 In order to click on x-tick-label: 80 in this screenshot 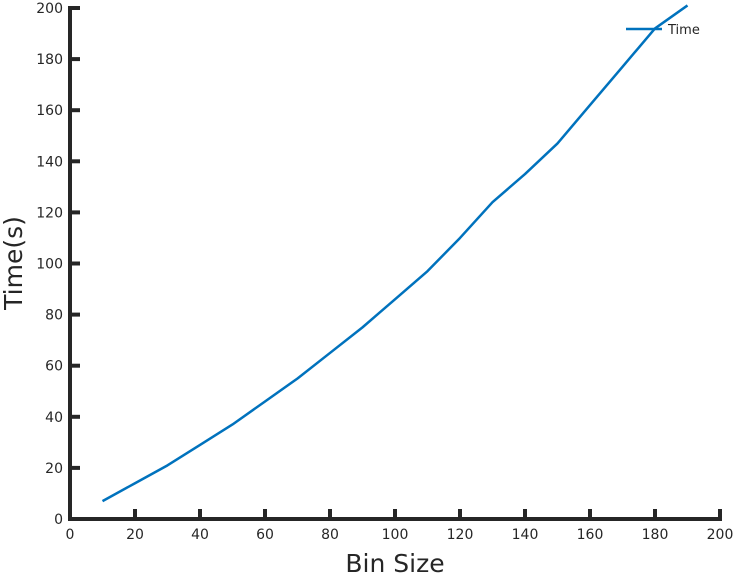, I will do `click(330, 535)`.